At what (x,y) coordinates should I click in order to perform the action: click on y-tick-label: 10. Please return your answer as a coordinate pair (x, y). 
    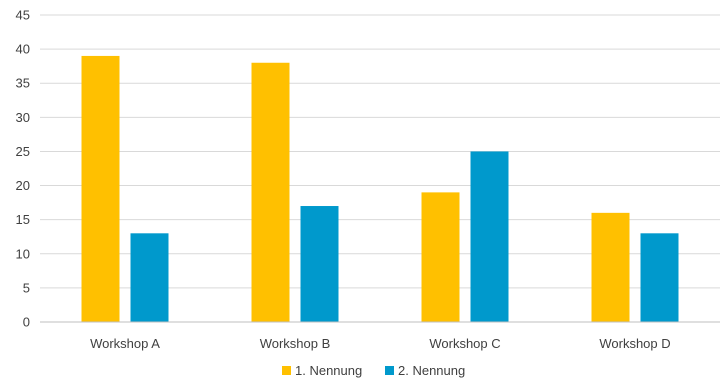
    Looking at the image, I should click on (23, 253).